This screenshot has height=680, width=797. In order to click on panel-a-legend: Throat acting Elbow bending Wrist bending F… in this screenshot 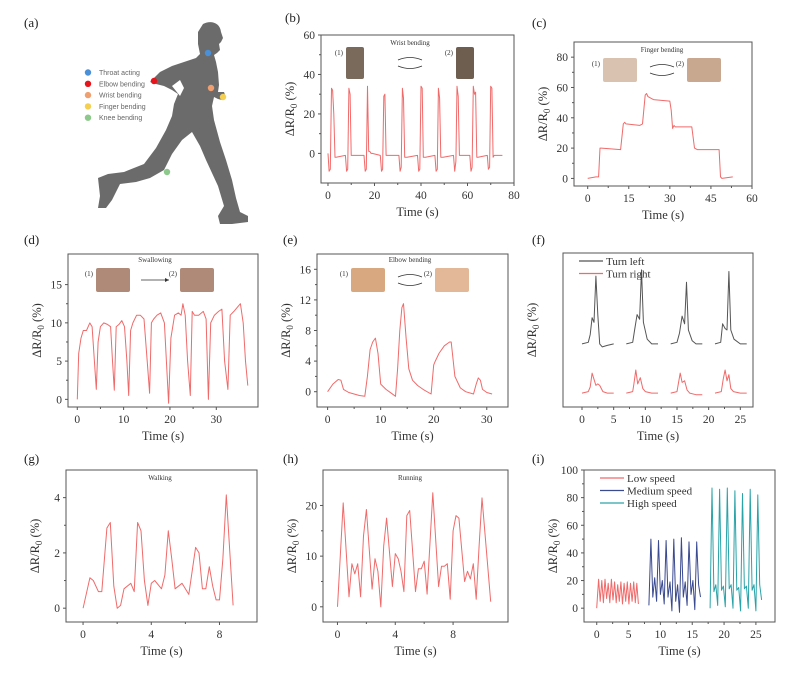, I will do `click(115, 95)`.